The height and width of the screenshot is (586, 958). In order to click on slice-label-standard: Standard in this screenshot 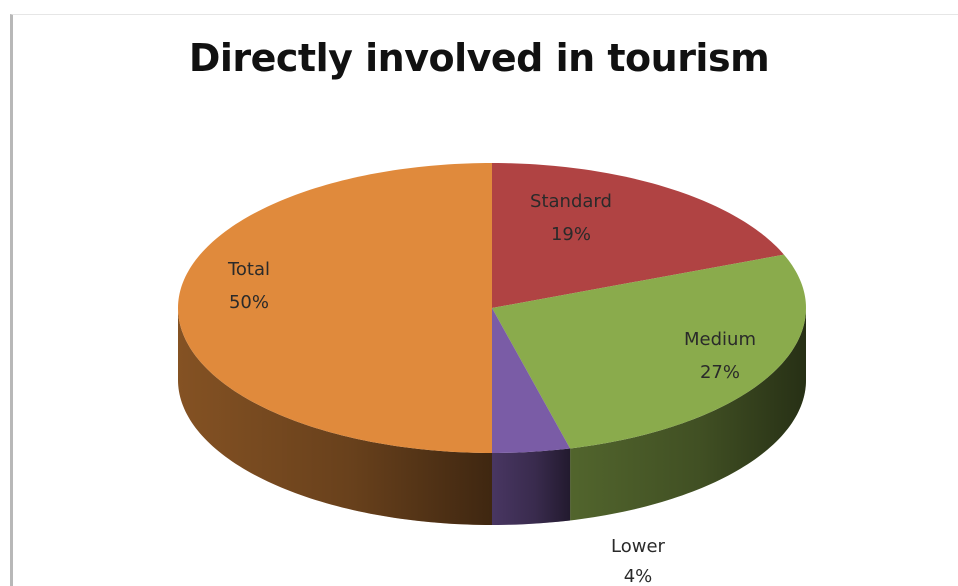, I will do `click(571, 201)`.